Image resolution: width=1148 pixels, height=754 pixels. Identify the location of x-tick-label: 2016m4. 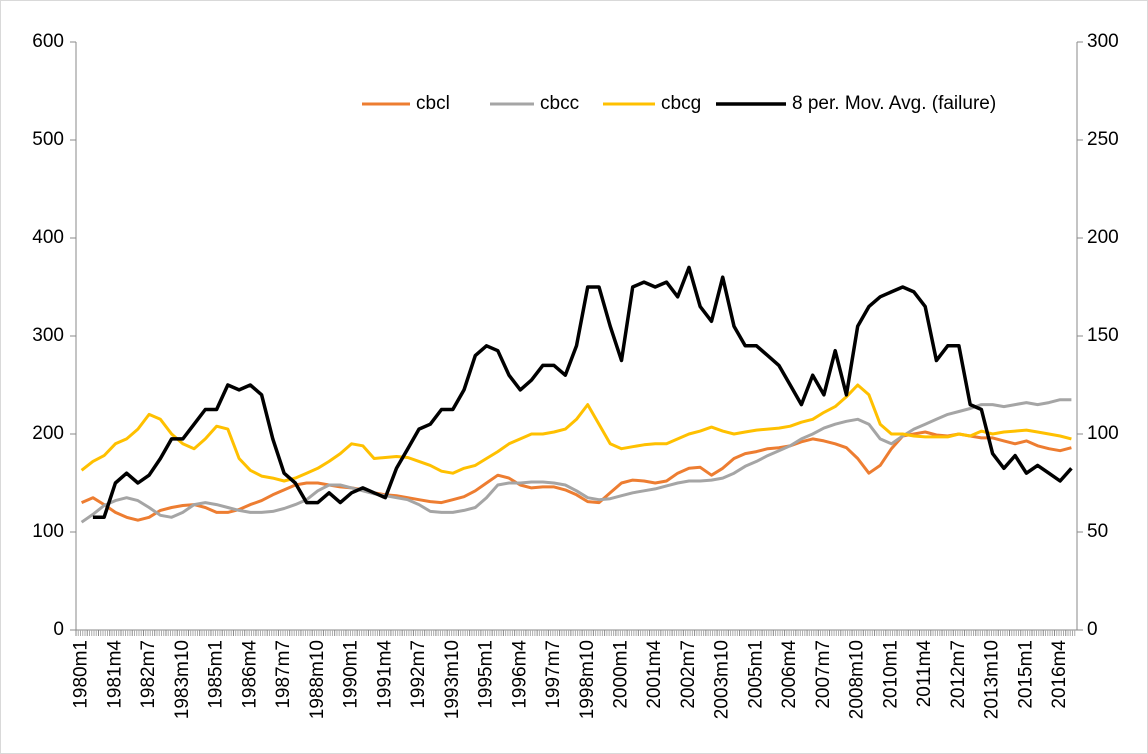
(1059, 674).